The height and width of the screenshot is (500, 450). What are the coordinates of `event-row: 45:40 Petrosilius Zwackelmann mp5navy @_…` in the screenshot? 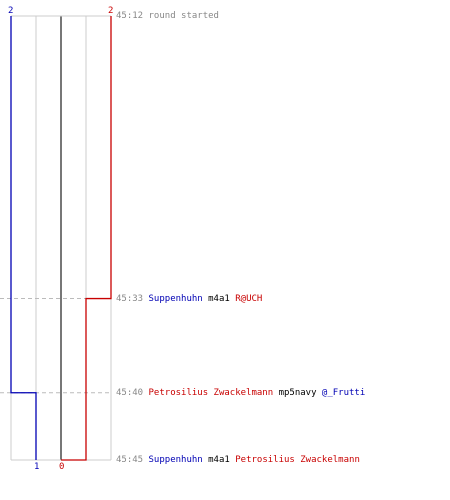 It's located at (240, 393).